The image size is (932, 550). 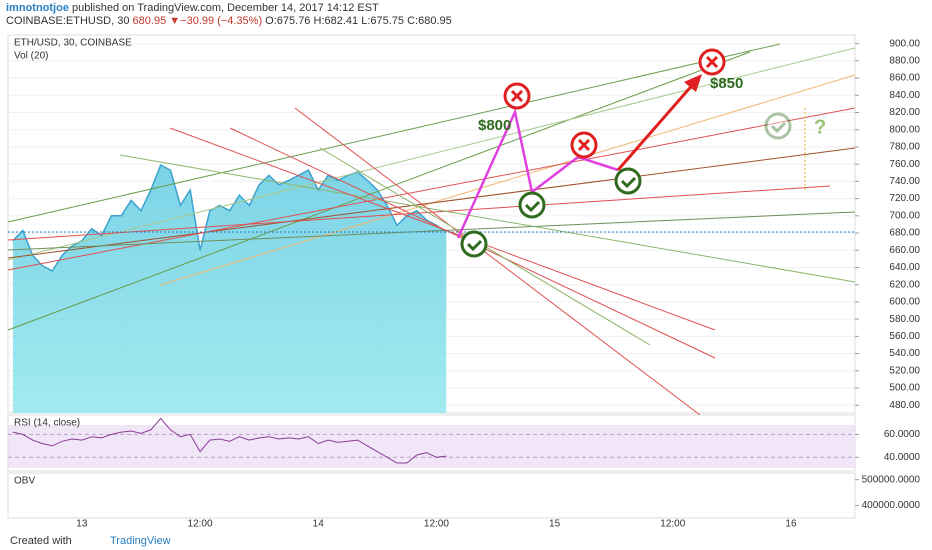 I want to click on footer-created: Created with, so click(x=41, y=541).